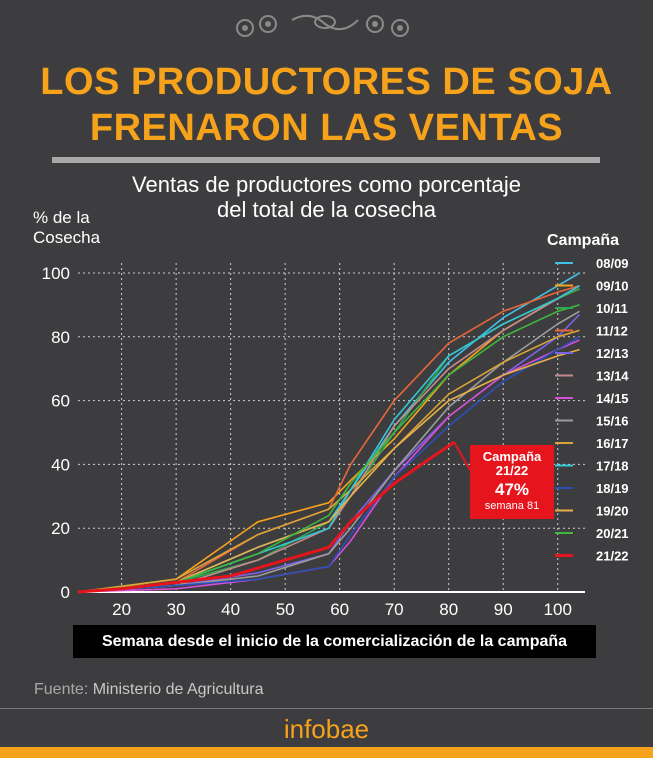 Image resolution: width=653 pixels, height=758 pixels. What do you see at coordinates (326, 708) in the screenshot?
I see `footer-divider` at bounding box center [326, 708].